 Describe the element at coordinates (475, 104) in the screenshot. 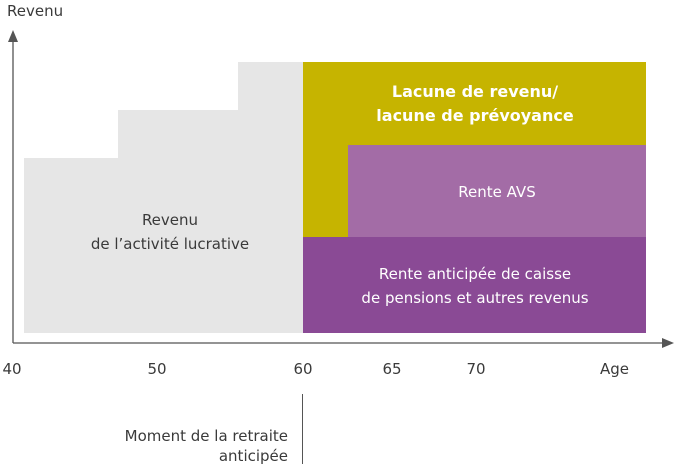

I see `income-gap-label: Lacune de revenu/ lacune de prévoyance` at that location.